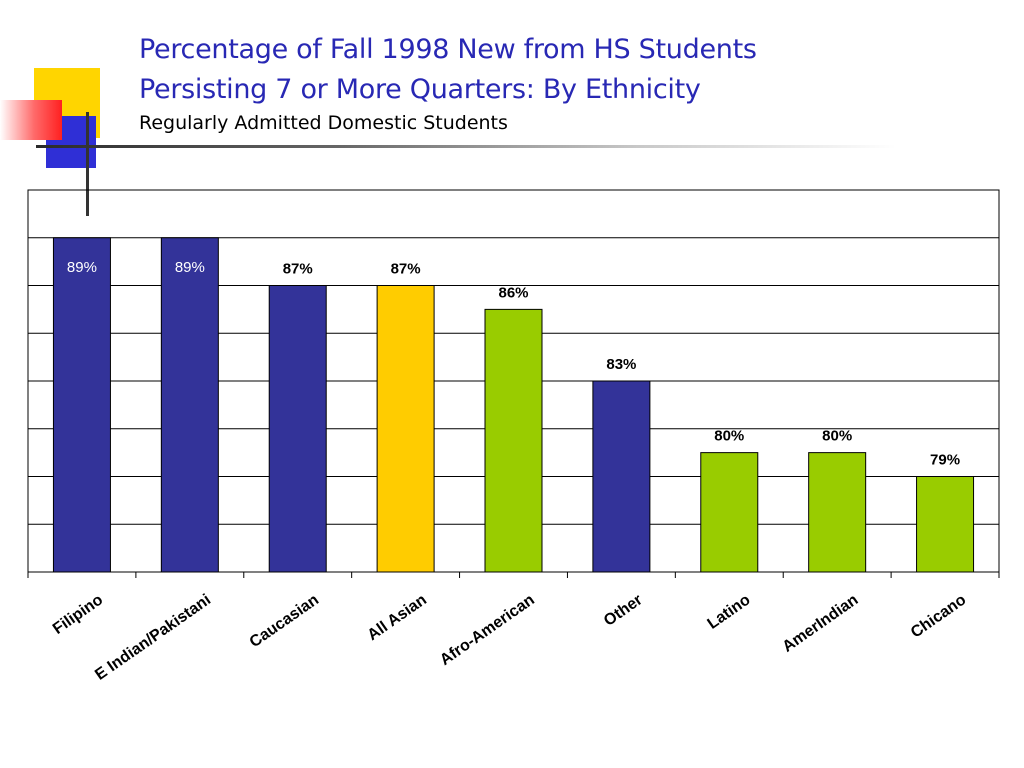 This screenshot has width=1024, height=768. Describe the element at coordinates (466, 146) in the screenshot. I see `decor-horizontal-line` at that location.